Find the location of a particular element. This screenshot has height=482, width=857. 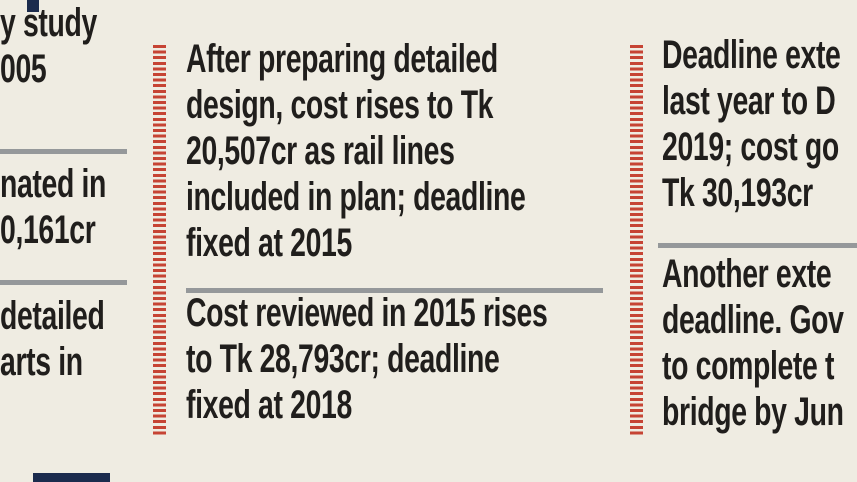

timeline-entry-estimate: nated in 0,161cr is located at coordinates (53, 207).